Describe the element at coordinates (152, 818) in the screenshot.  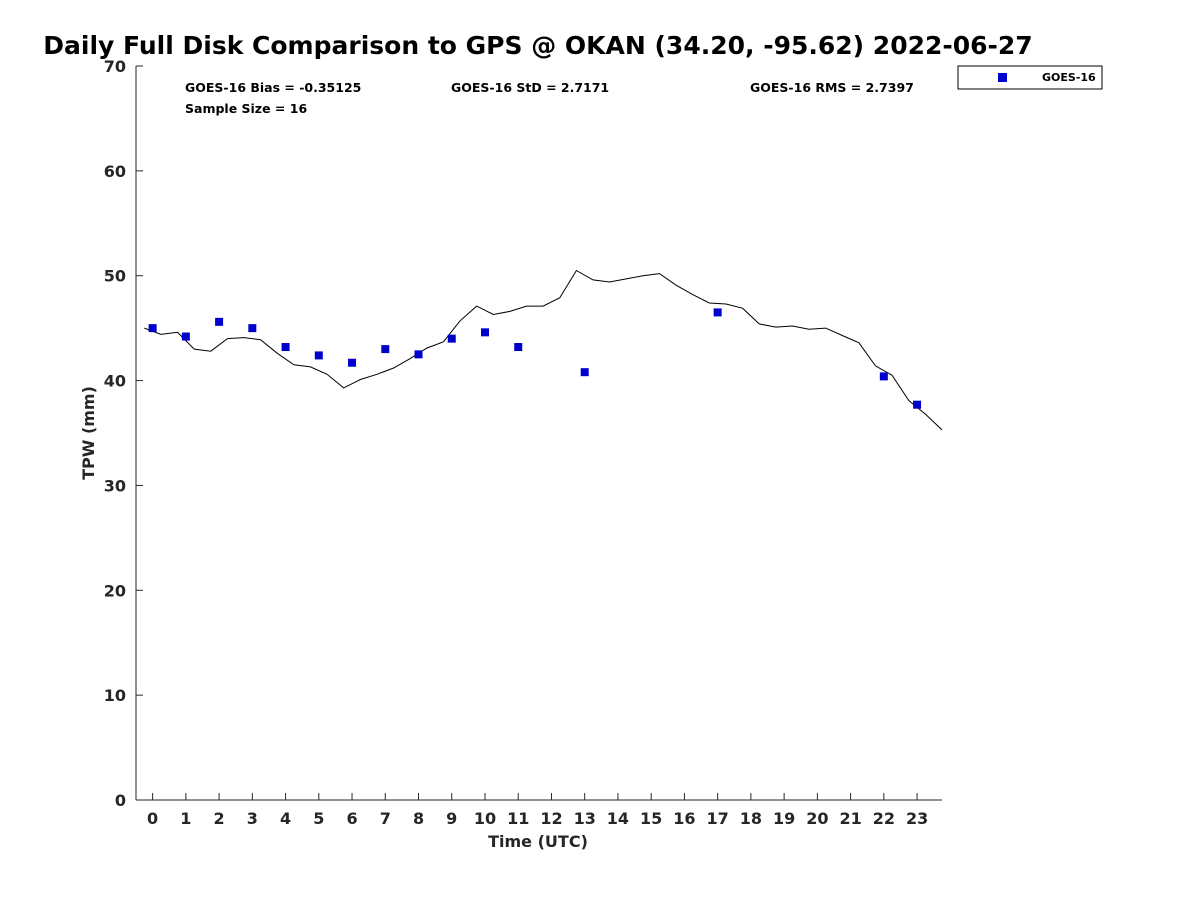
I see `x-tick-label: 0` at that location.